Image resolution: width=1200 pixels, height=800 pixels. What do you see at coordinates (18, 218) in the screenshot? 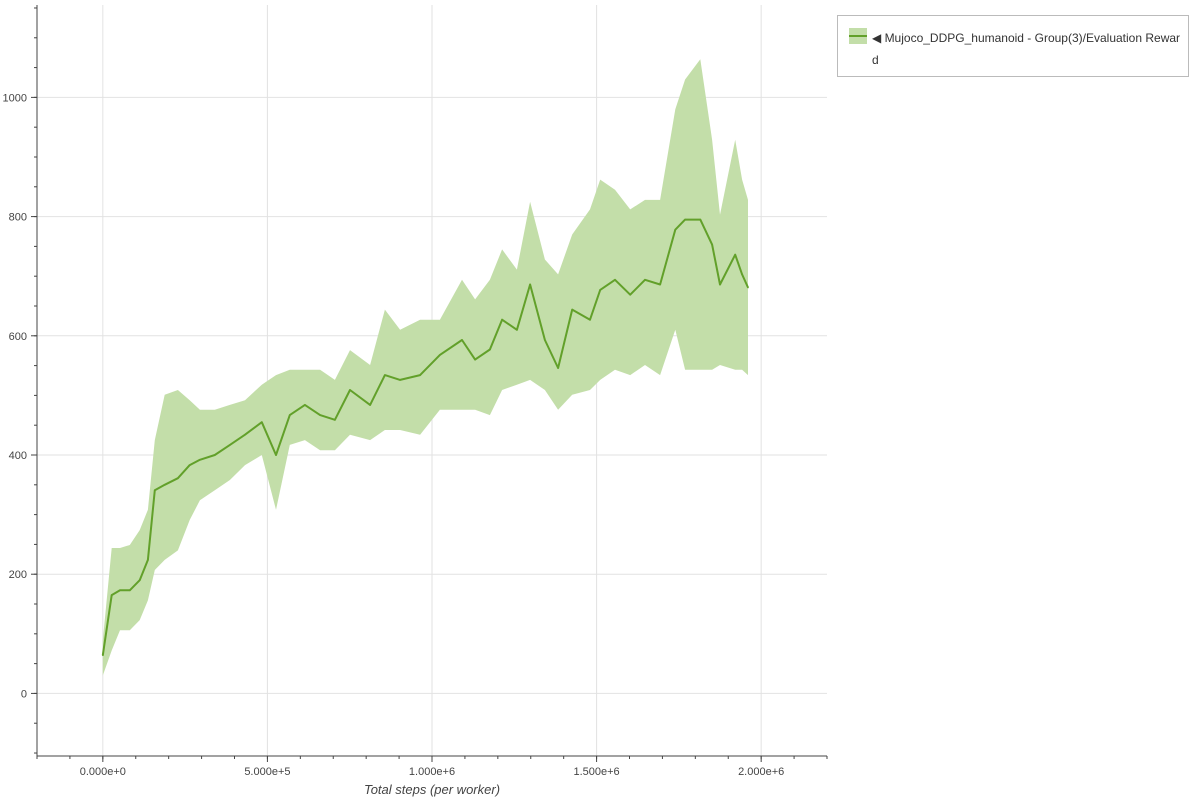
I see `y-tick-label: 800` at bounding box center [18, 218].